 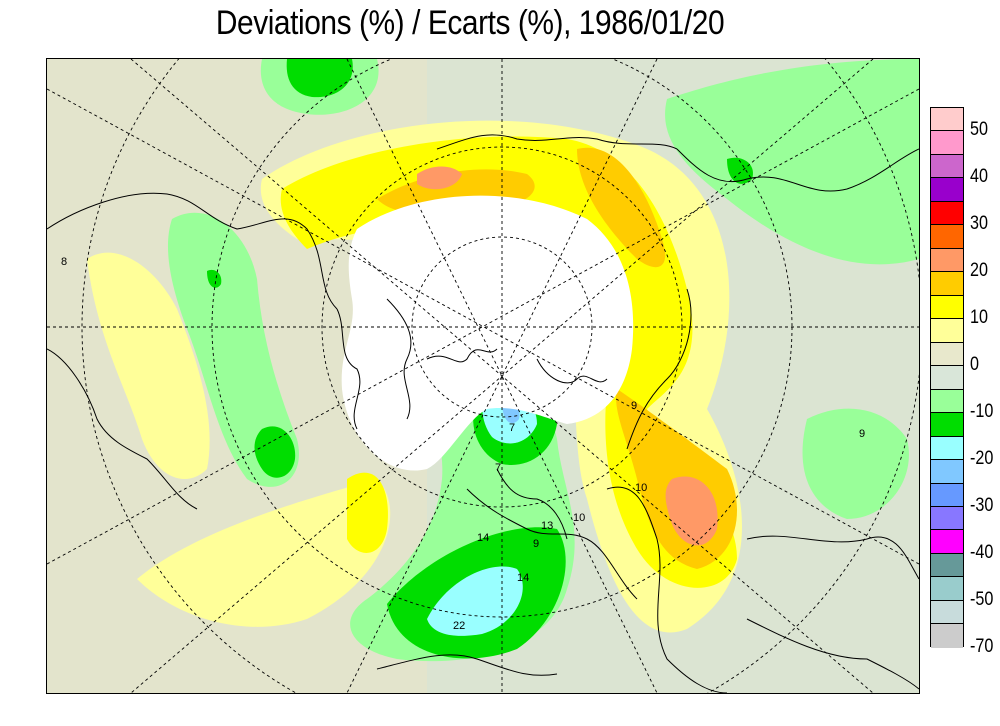 What do you see at coordinates (459, 626) in the screenshot?
I see `contour-label: 22` at bounding box center [459, 626].